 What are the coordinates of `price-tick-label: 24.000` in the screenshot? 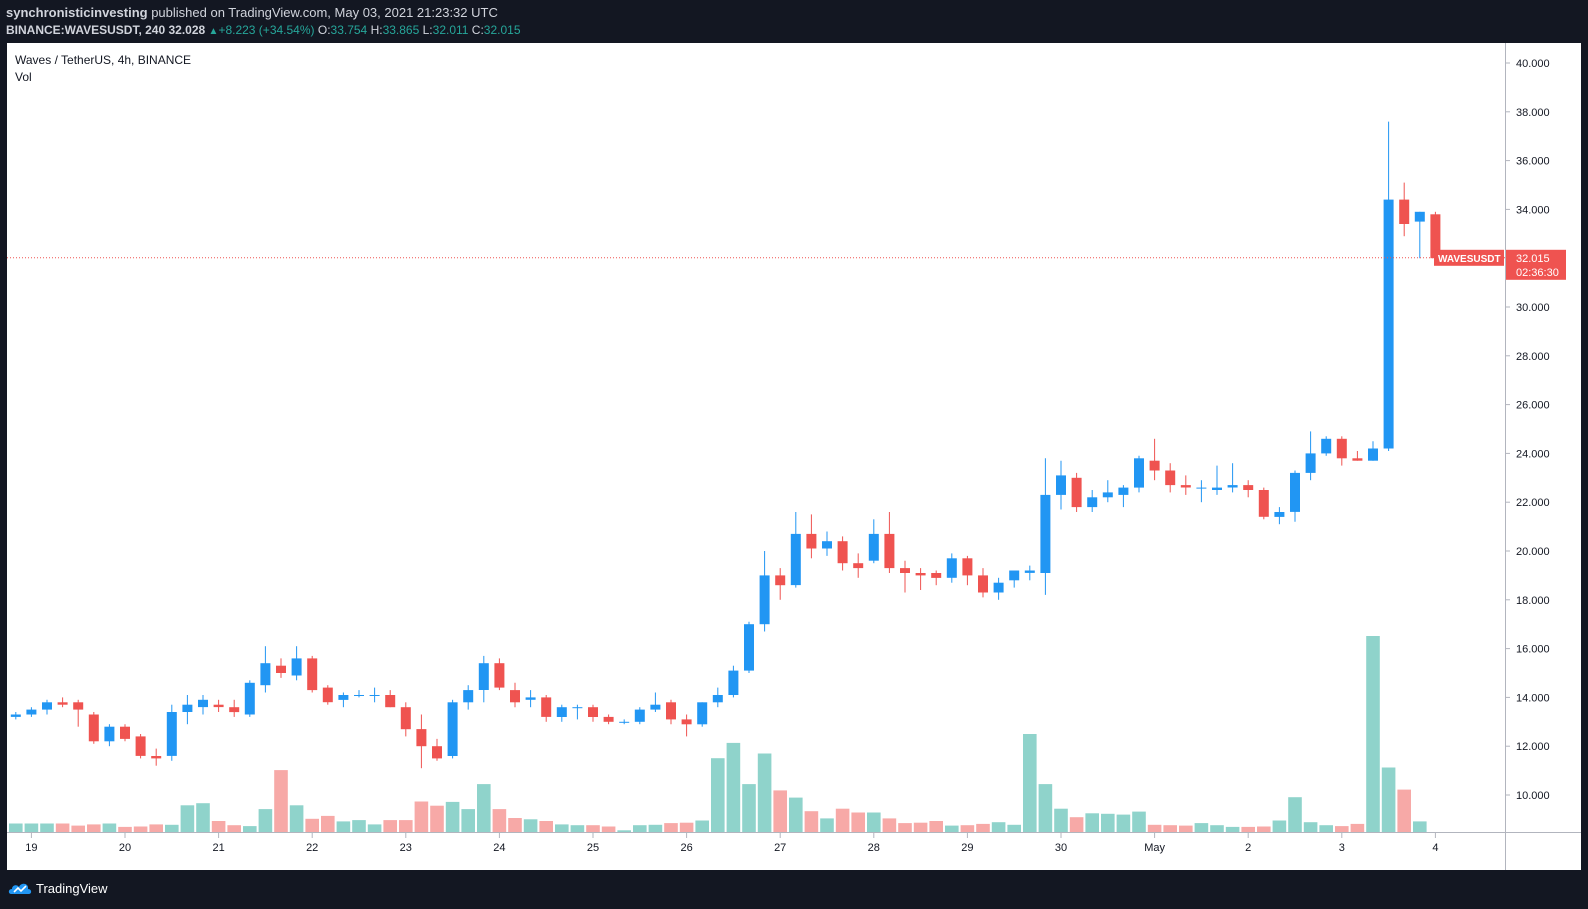 It's located at (1533, 454).